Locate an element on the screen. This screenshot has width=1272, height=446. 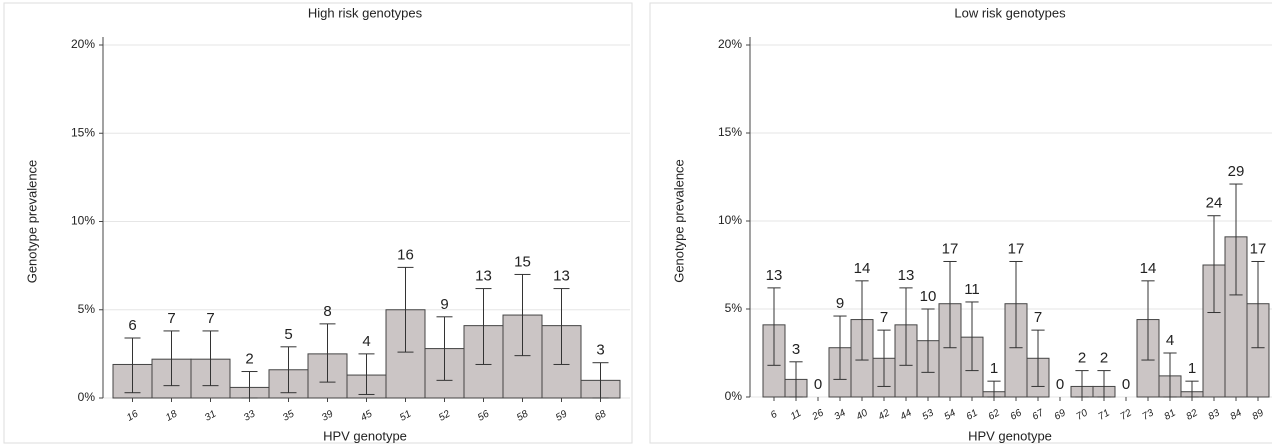
x-tick-label: 58 is located at coordinates (523, 415).